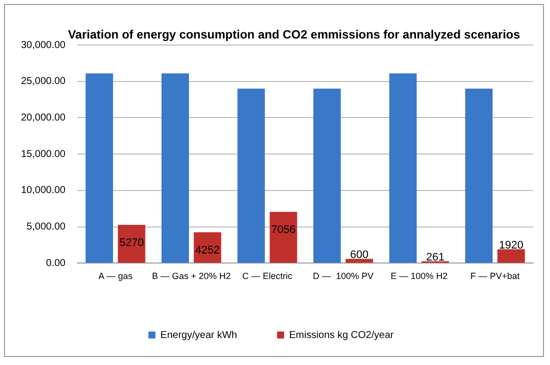 The height and width of the screenshot is (365, 550). I want to click on y-tick-label: 30,000.00, so click(43, 45).